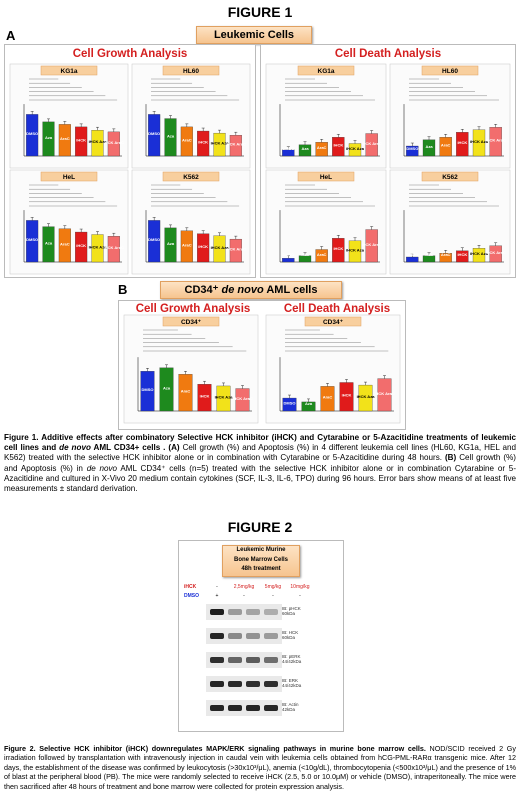 The image size is (520, 791). What do you see at coordinates (217, 586) in the screenshot?
I see `ihck-cell: -` at bounding box center [217, 586].